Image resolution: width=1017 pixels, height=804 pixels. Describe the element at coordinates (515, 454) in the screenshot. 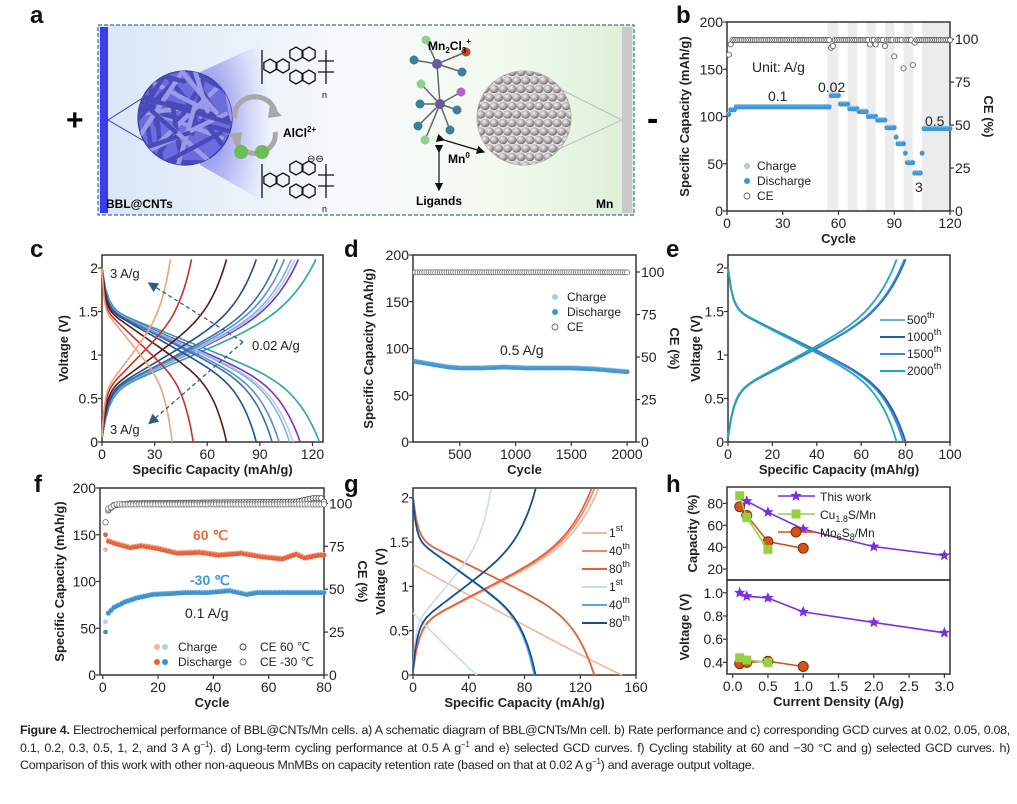

I see `x-tick-label: 1000` at that location.